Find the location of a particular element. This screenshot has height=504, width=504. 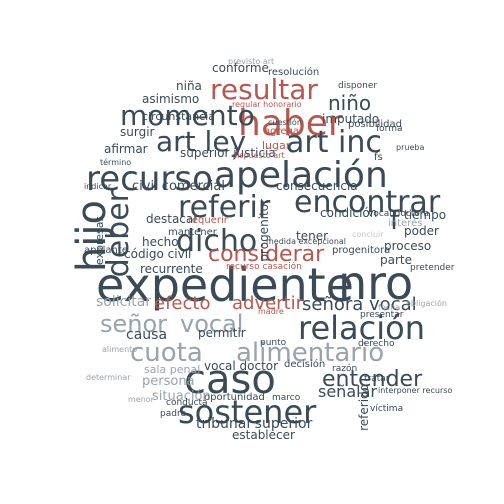

word-destacar: destacar is located at coordinates (172, 219).